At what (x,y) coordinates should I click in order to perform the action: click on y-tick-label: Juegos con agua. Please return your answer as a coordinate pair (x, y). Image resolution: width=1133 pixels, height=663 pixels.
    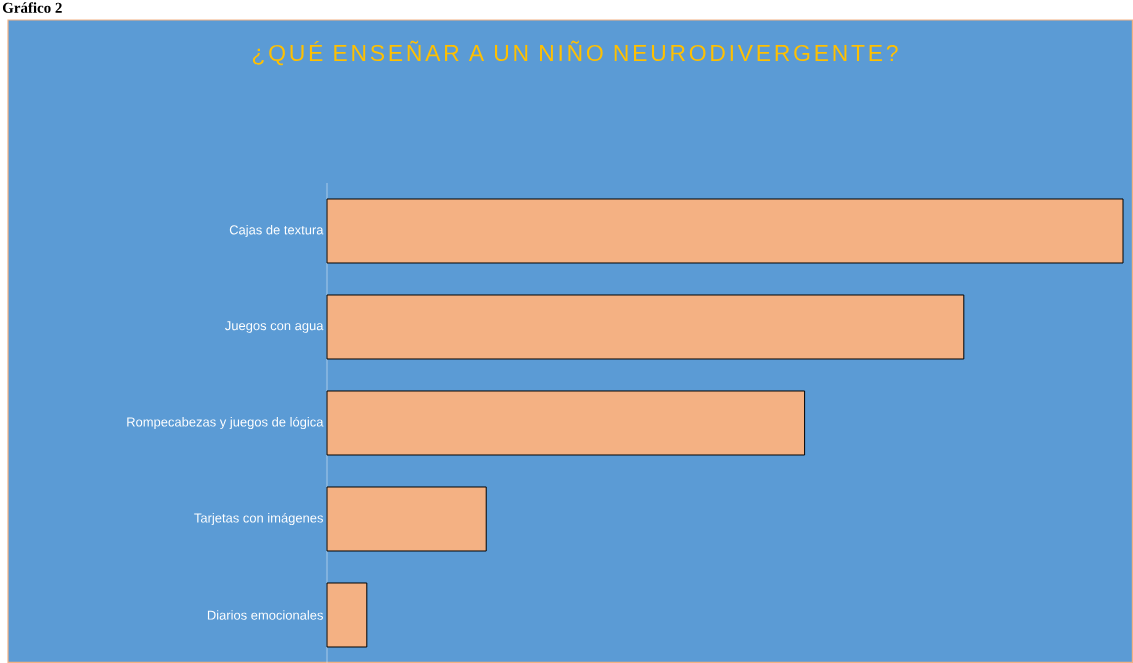
    Looking at the image, I should click on (274, 327).